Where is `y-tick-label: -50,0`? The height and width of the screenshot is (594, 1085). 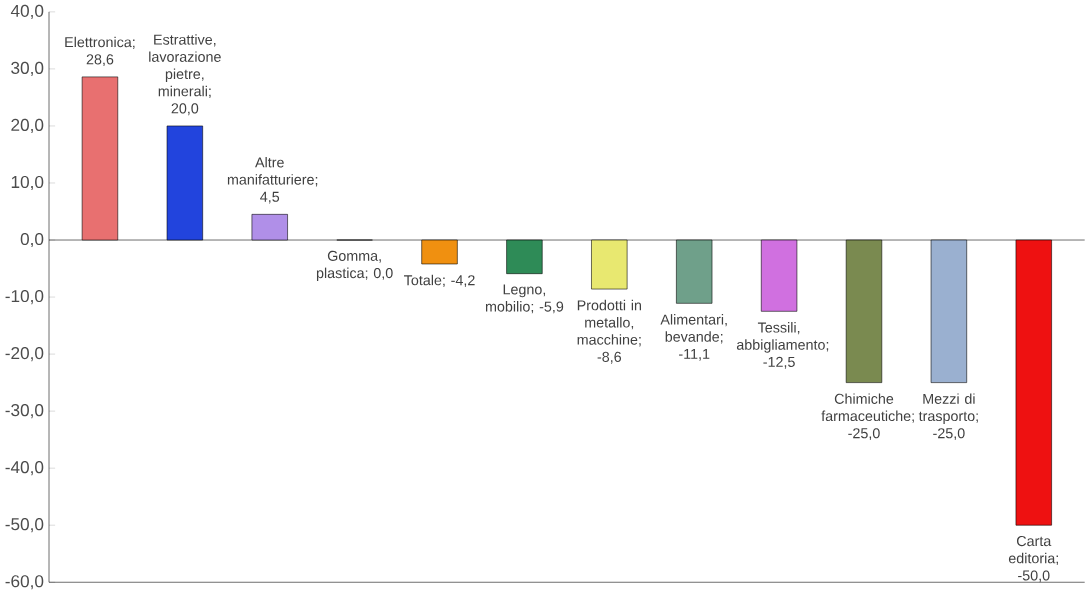
y-tick-label: -50,0 is located at coordinates (24, 525).